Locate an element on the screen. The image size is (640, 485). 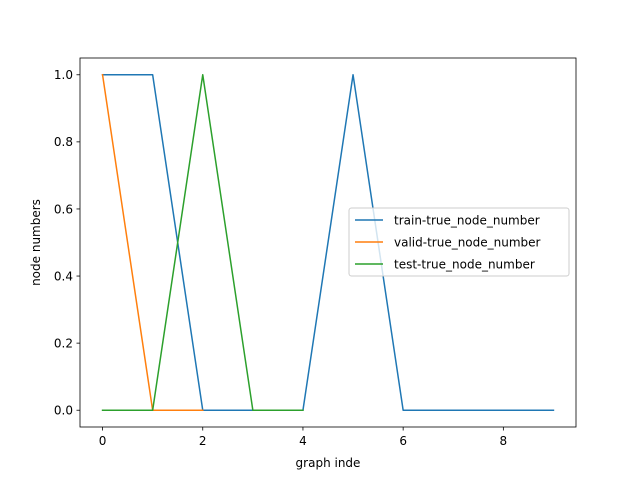
legend-label-2: test-true_node_number is located at coordinates (464, 264).